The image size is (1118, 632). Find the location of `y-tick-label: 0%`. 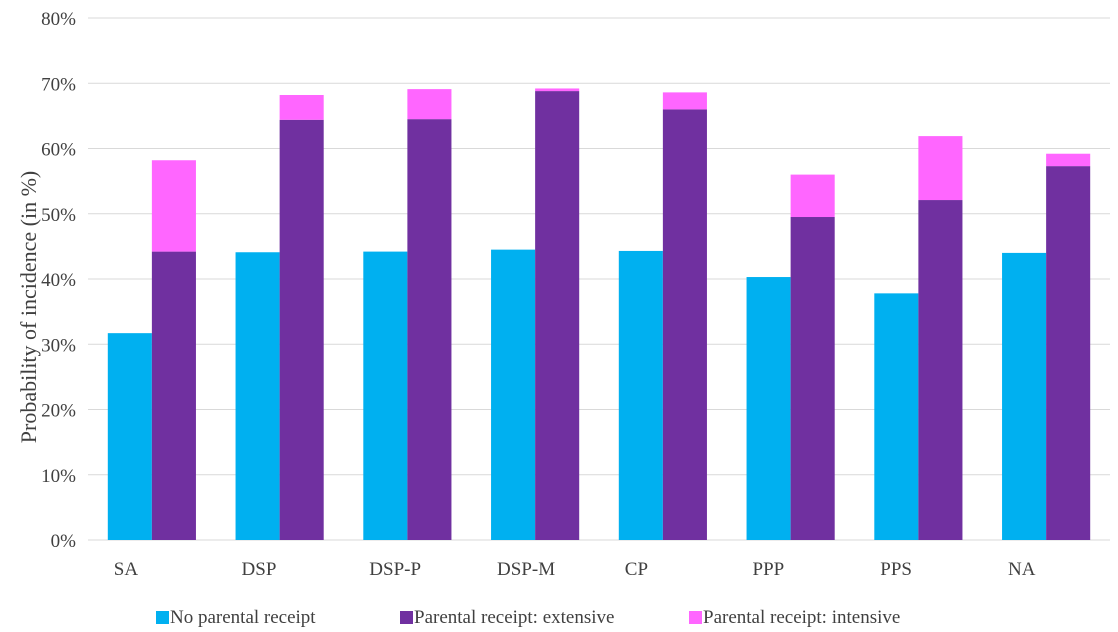

y-tick-label: 0% is located at coordinates (64, 541).